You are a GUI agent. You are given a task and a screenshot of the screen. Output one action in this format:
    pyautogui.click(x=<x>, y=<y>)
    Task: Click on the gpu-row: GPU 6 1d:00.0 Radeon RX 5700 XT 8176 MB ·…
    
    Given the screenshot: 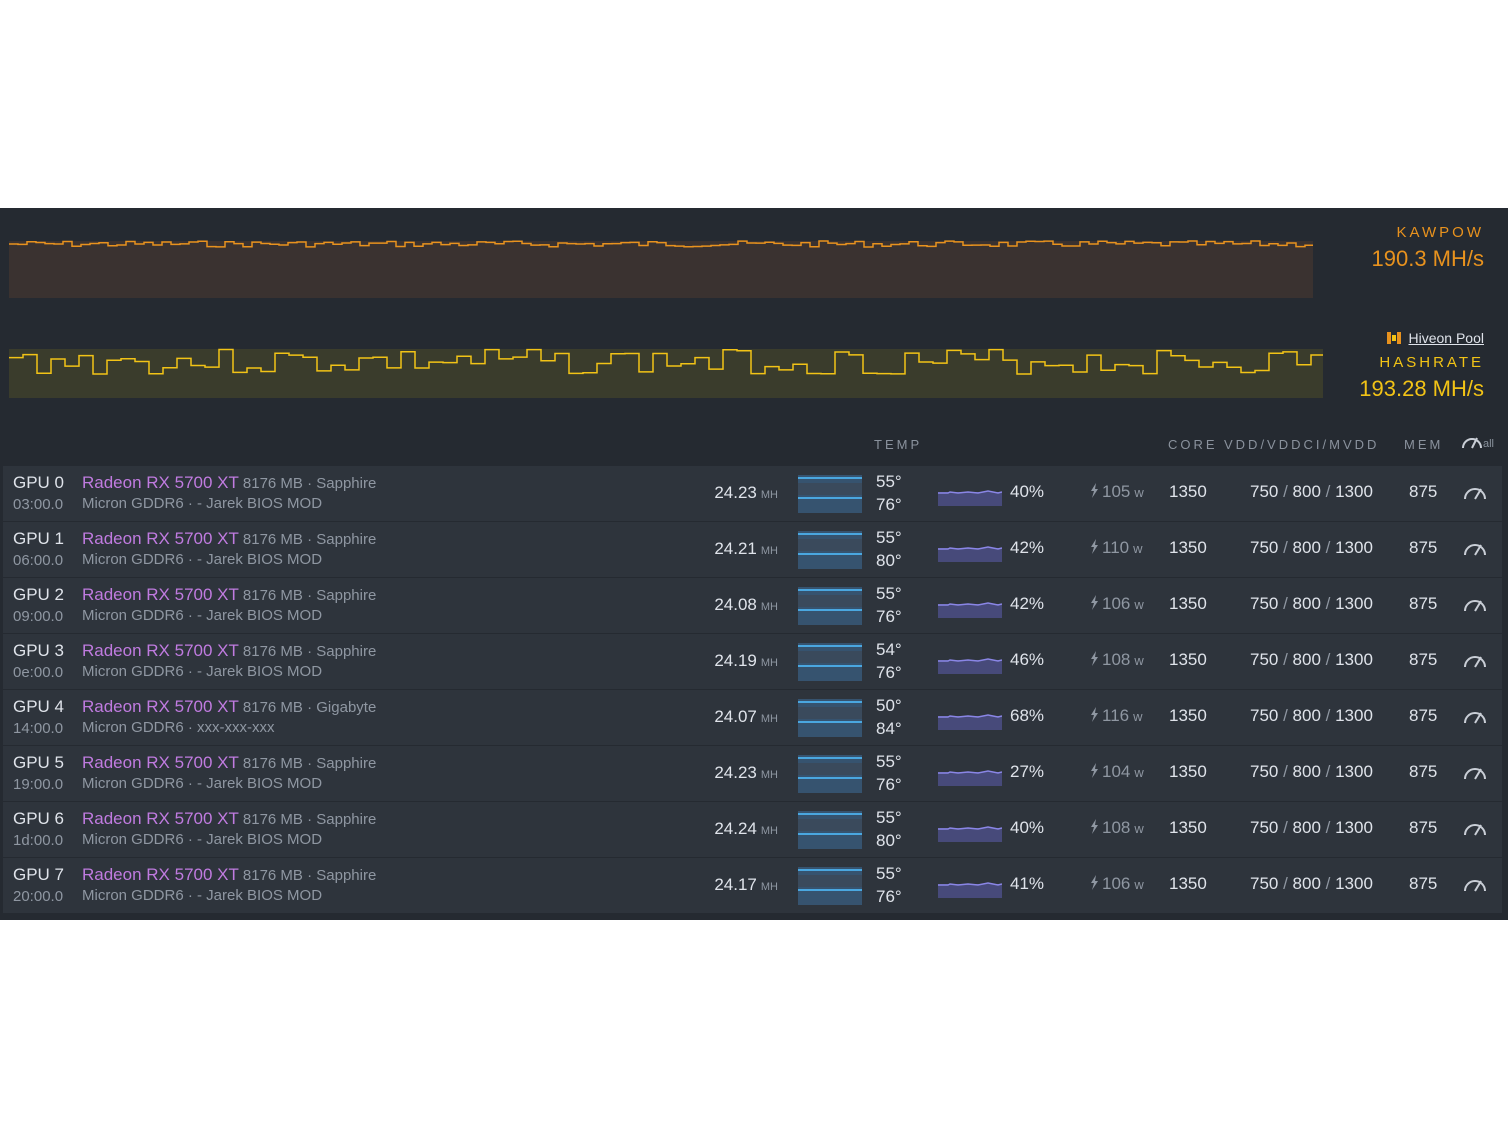 What is the action you would take?
    pyautogui.click(x=752, y=830)
    